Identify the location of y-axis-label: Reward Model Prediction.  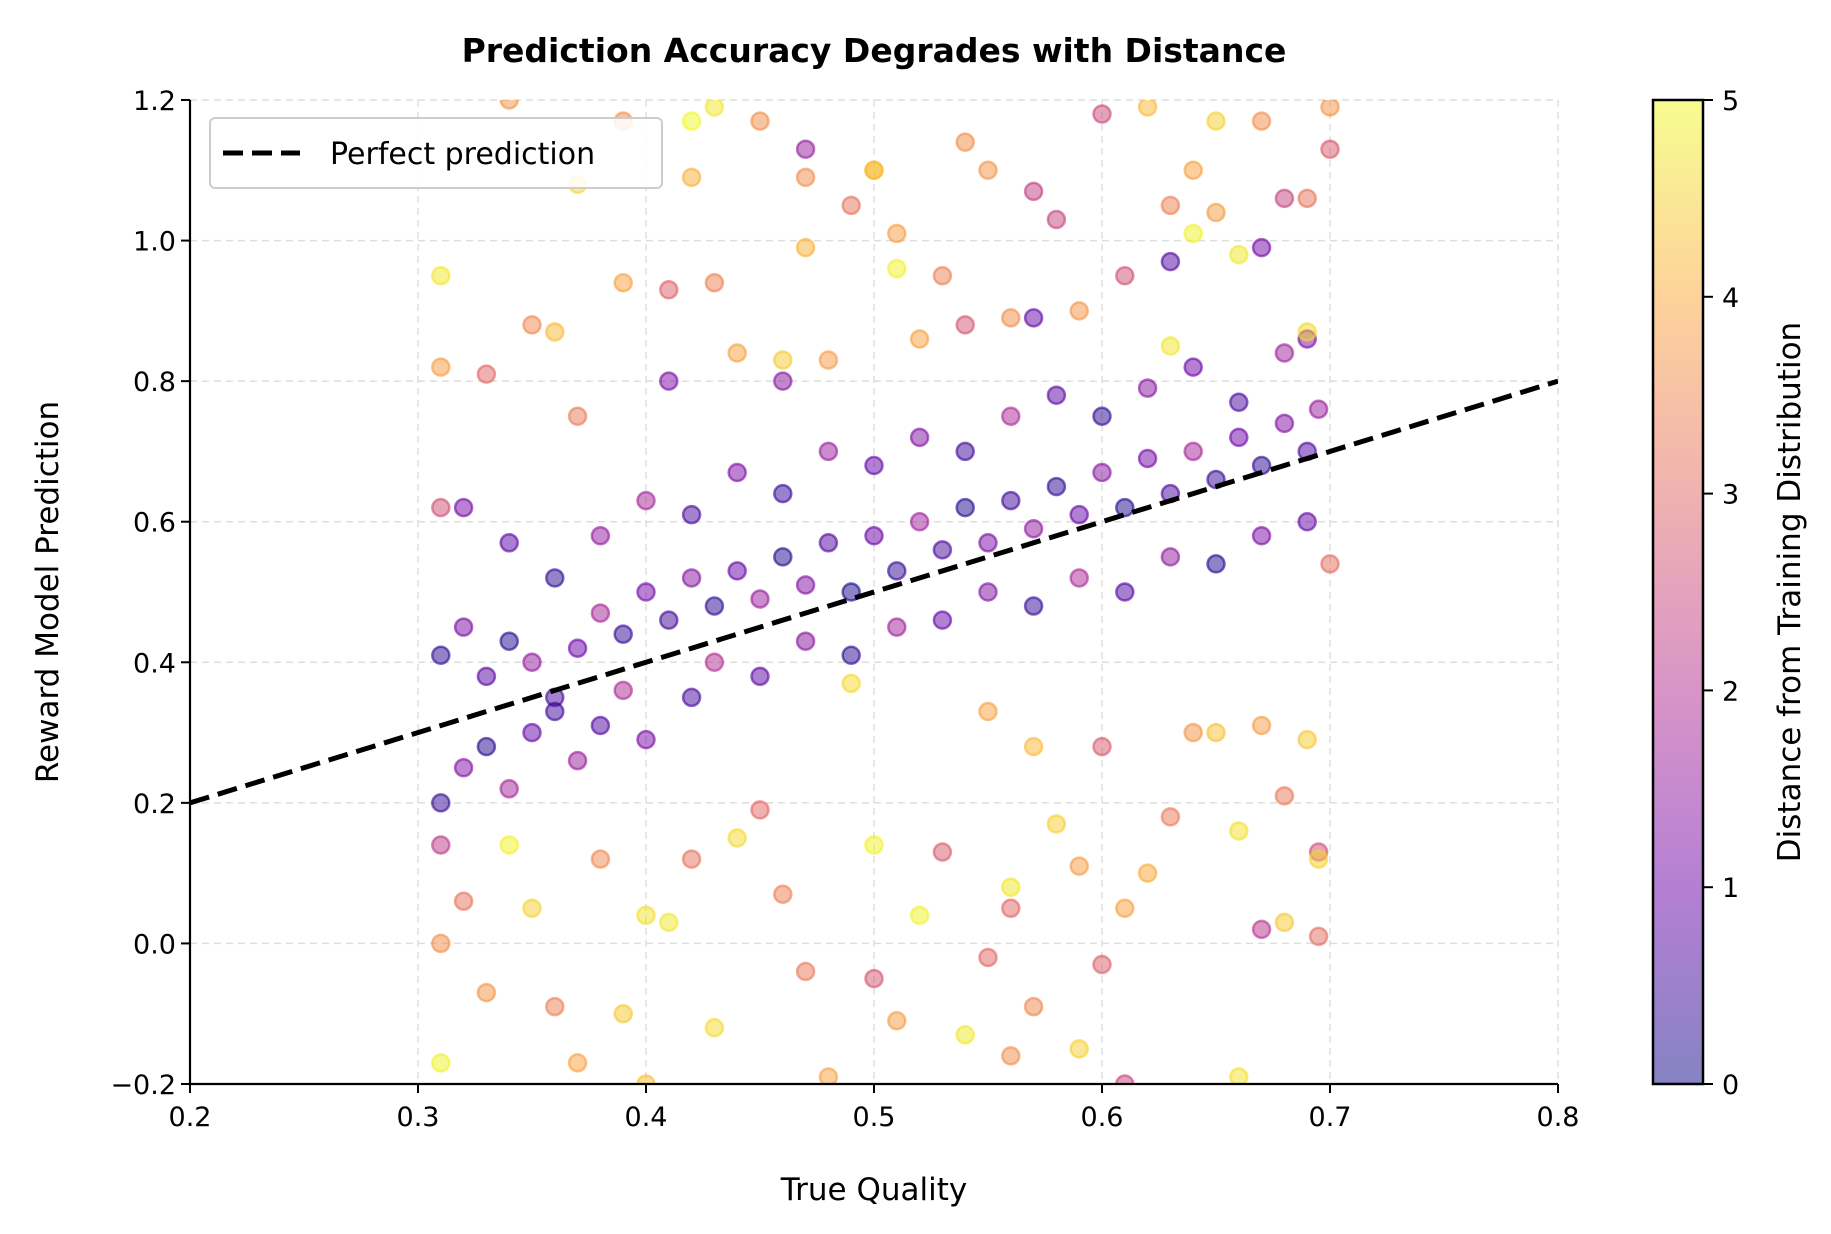
(48, 592).